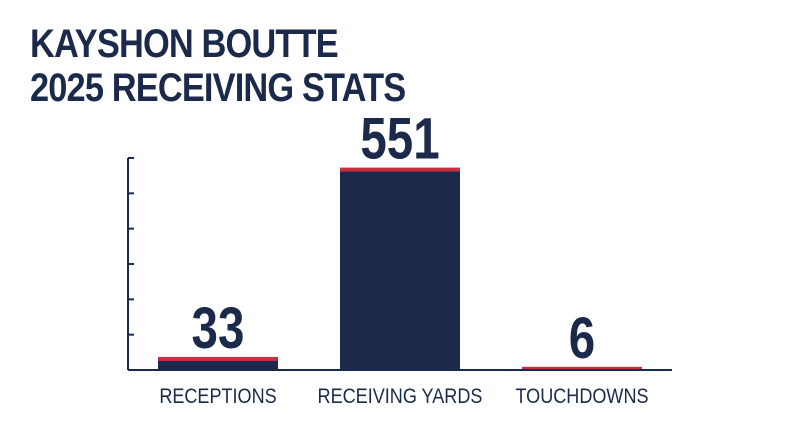 This screenshot has height=447, width=800. I want to click on category-label-0: RECEPTIONS, so click(217, 397).